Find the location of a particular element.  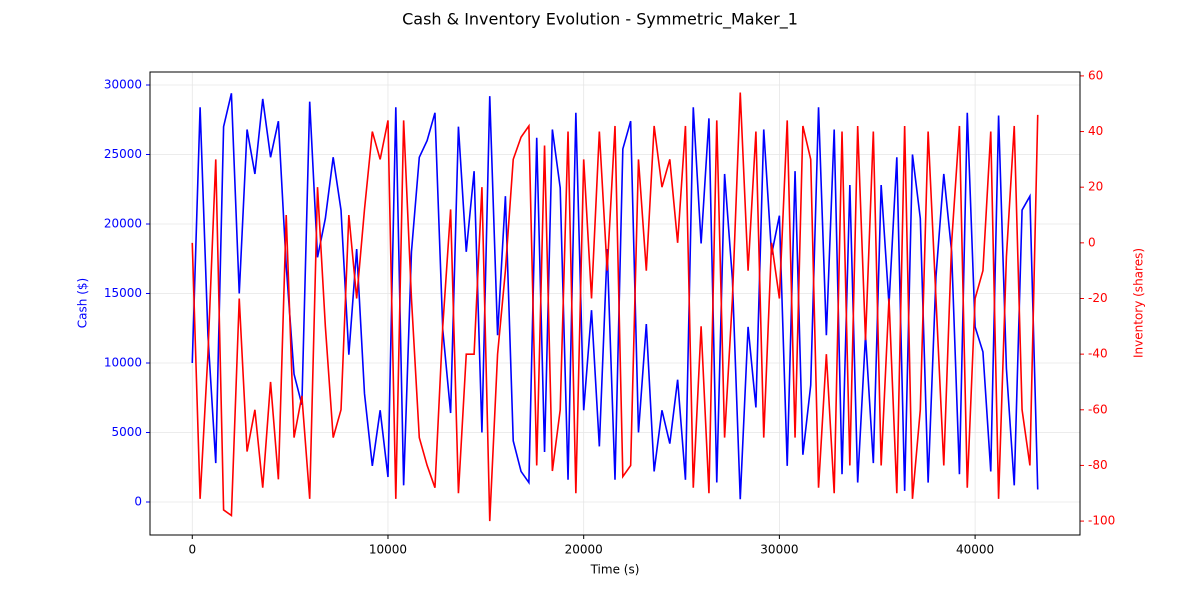

y2-tick-label: 0 is located at coordinates (1092, 242).